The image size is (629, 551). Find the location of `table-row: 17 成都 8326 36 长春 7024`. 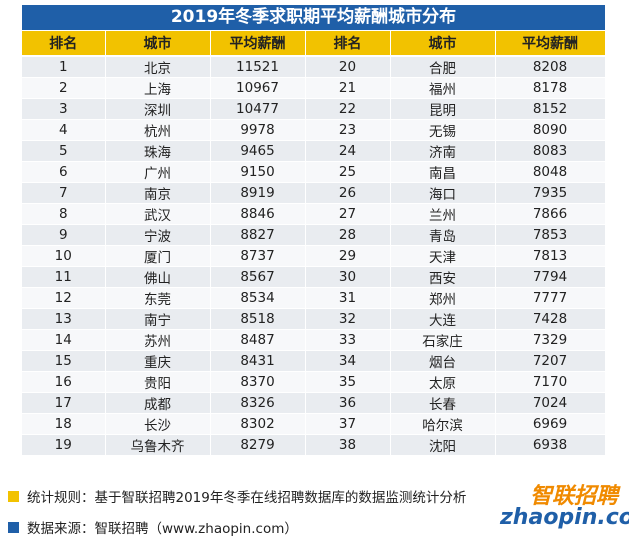

table-row: 17 成都 8326 36 长春 7024 is located at coordinates (314, 403).